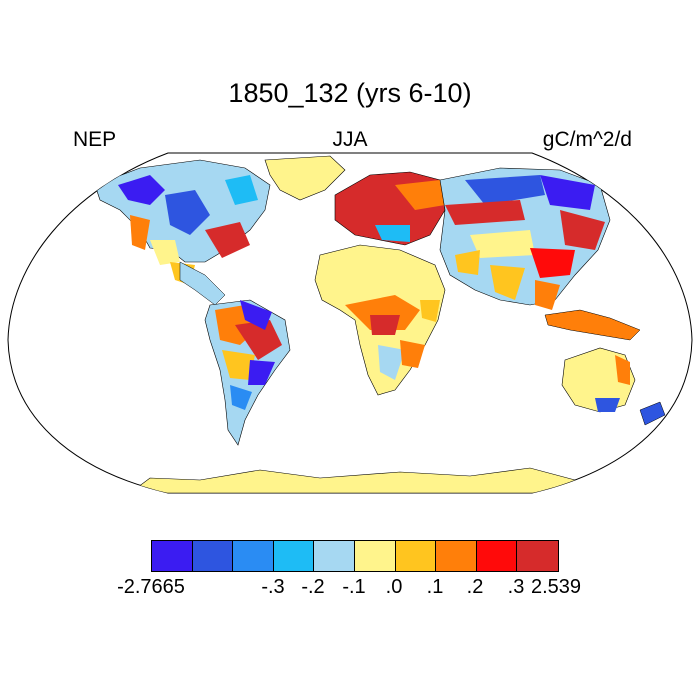  Describe the element at coordinates (273, 587) in the screenshot. I see `colorbar-tick-1: -.3` at that location.